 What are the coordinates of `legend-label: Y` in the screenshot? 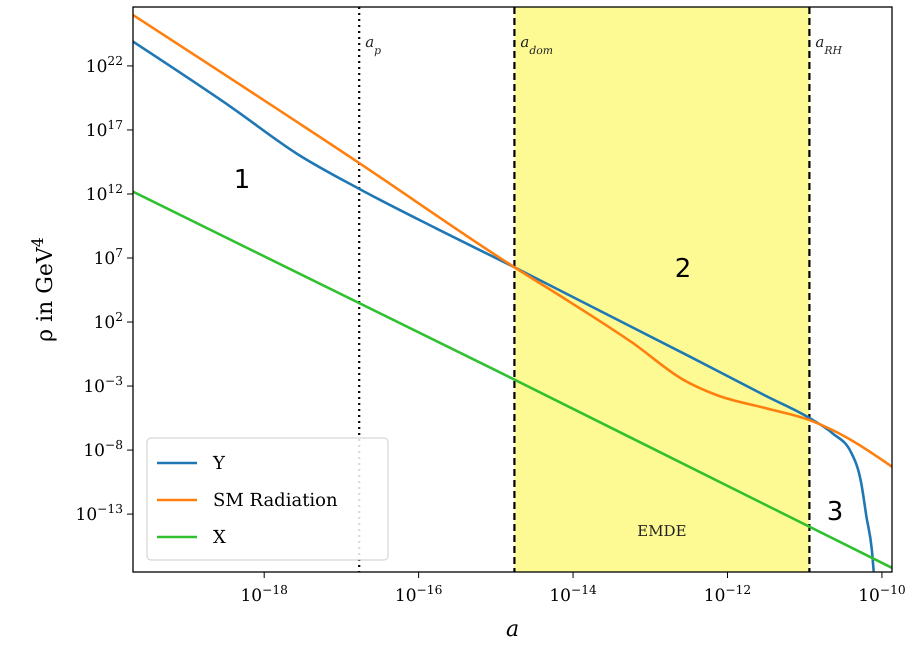 It's located at (219, 463).